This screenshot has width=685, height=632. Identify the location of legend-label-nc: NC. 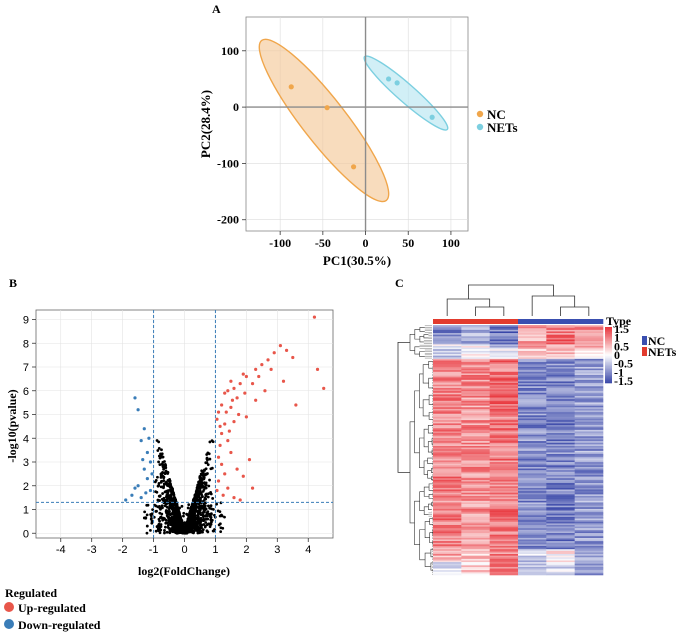
(656, 341).